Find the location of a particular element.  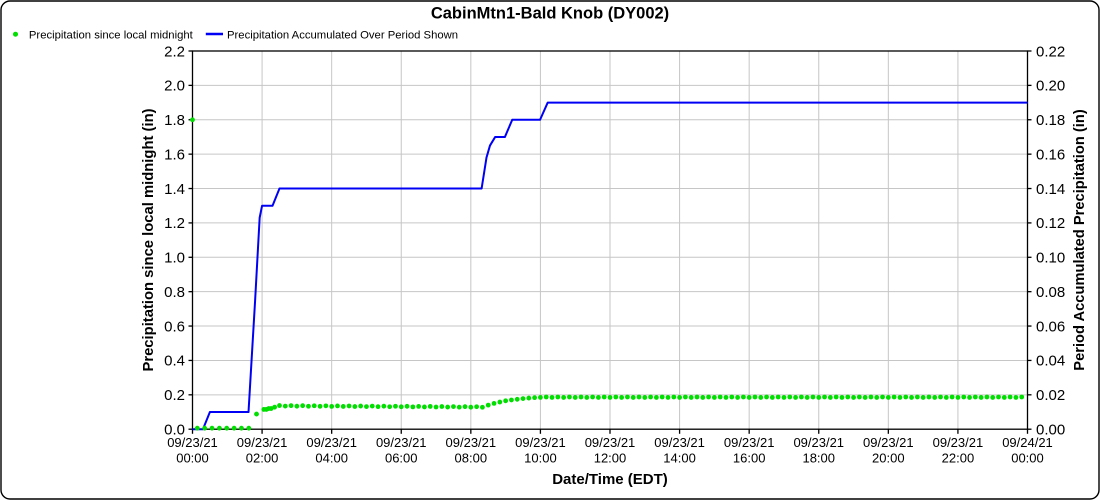

svg-text: 0.16 is located at coordinates (1050, 154).